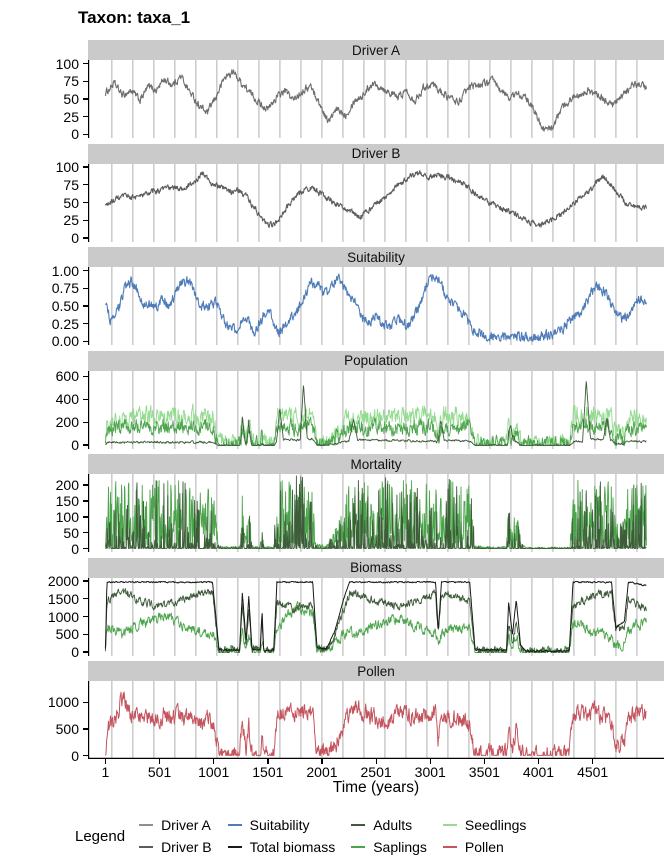  I want to click on x-tick-label: 3501, so click(484, 772).